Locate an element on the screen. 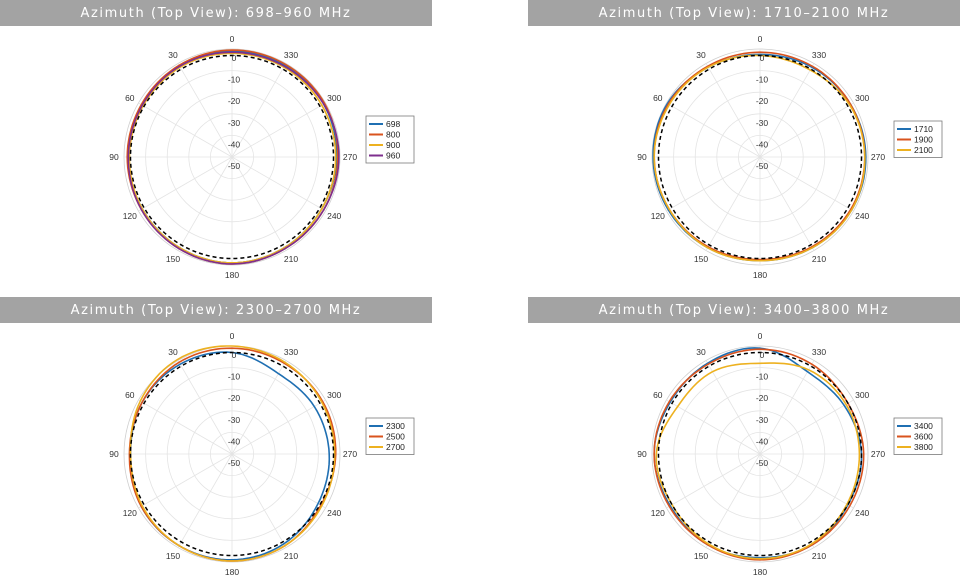 Image resolution: width=960 pixels, height=582 pixels. series-2100-line is located at coordinates (759, 158).